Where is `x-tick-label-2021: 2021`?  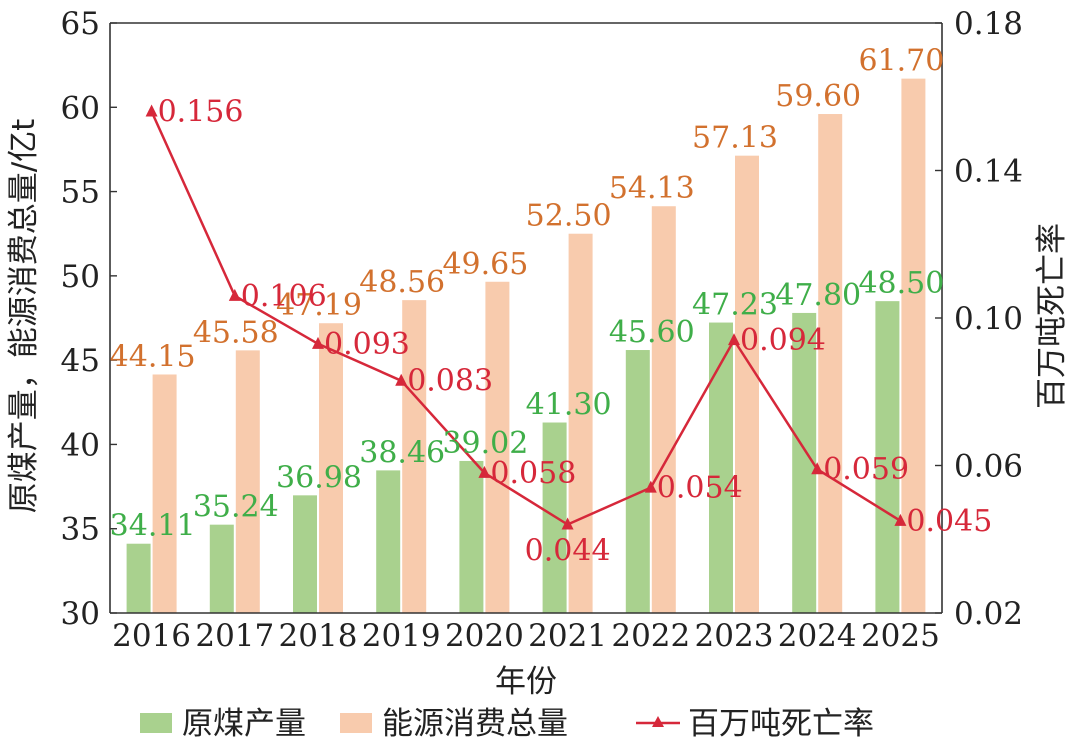
x-tick-label-2021: 2021 is located at coordinates (567, 636).